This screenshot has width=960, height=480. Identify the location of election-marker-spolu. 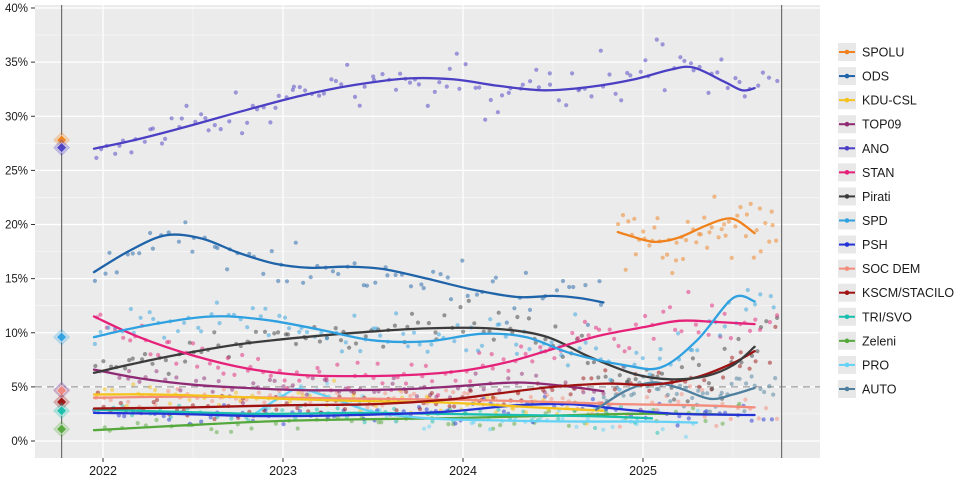
(62, 140).